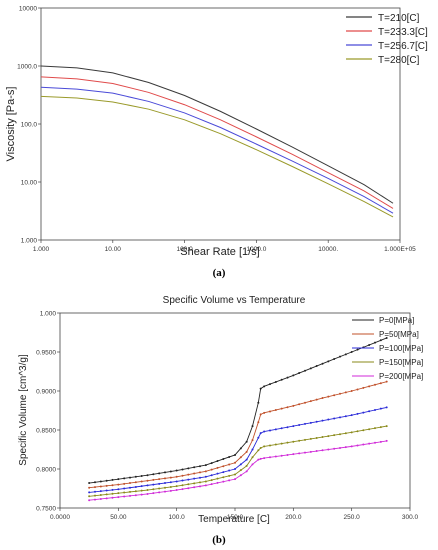  What do you see at coordinates (410, 517) in the screenshot?
I see `x-tick-label: 300.0` at bounding box center [410, 517].